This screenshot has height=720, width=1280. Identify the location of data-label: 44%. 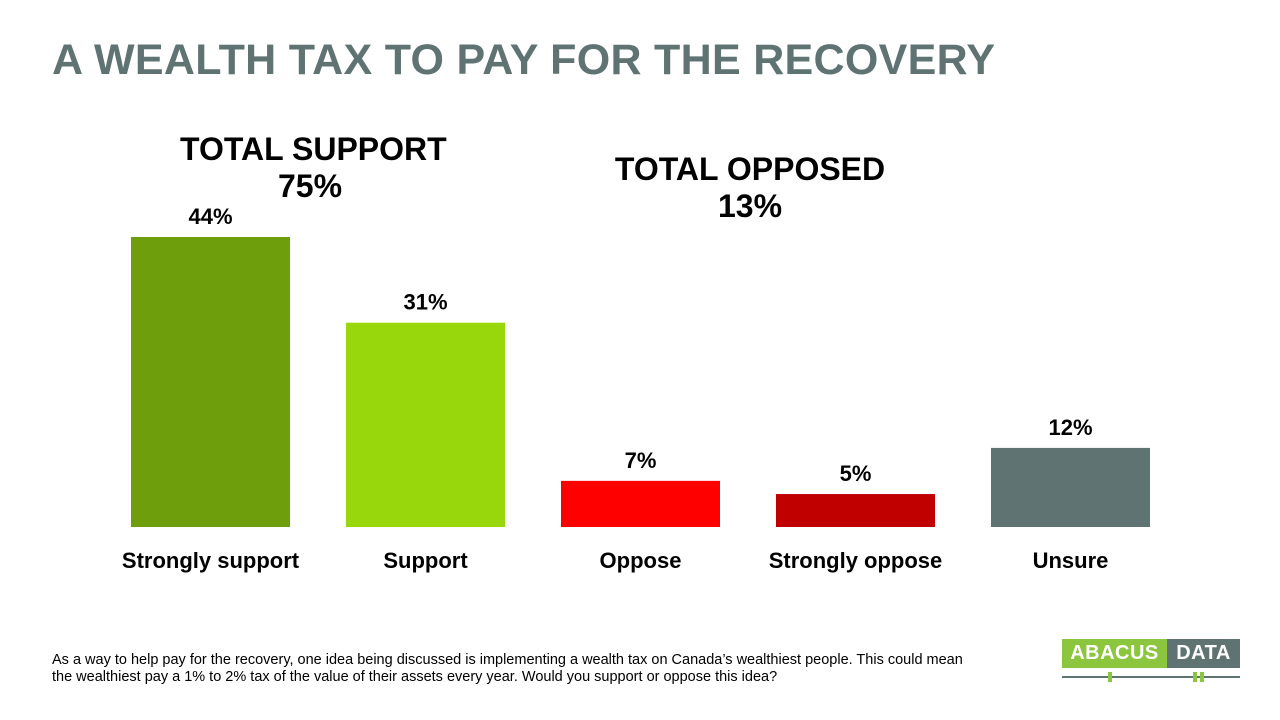
(210, 216).